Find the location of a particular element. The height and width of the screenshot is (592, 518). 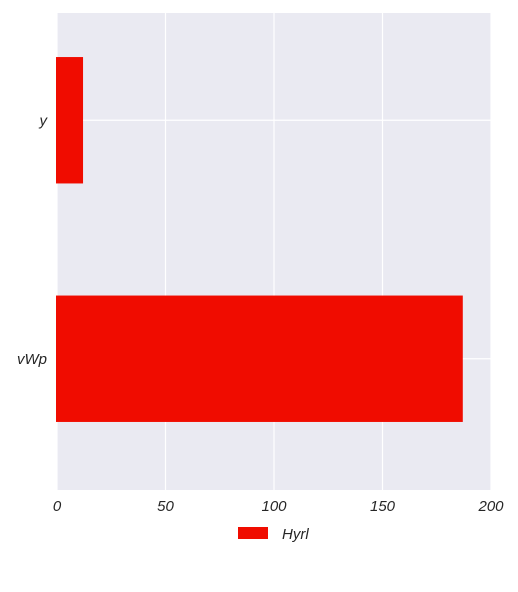

x-tick-label: 150 is located at coordinates (383, 506).